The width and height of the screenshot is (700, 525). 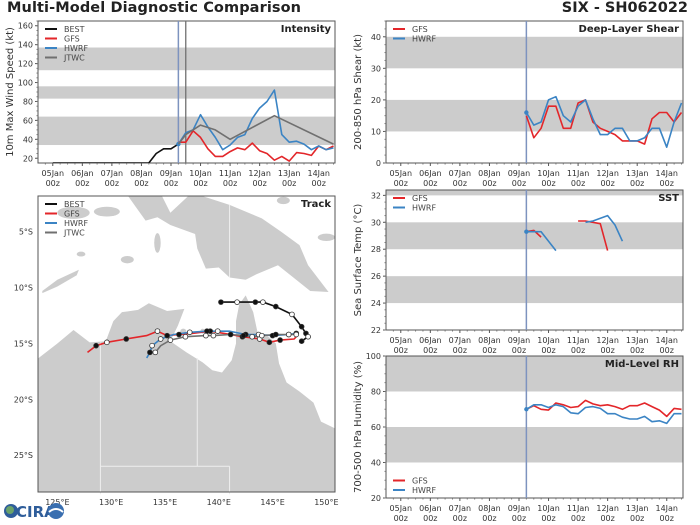 I want to click on panel-title: Deep-Layer Shear, so click(x=629, y=29).